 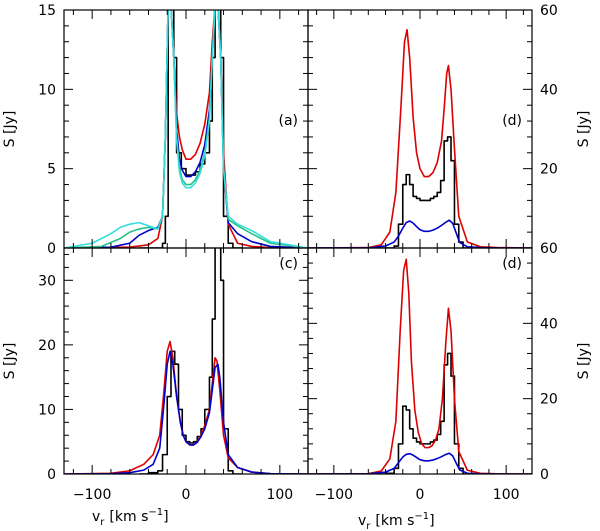 What do you see at coordinates (51, 170) in the screenshot?
I see `y-tick-label: 5` at bounding box center [51, 170].